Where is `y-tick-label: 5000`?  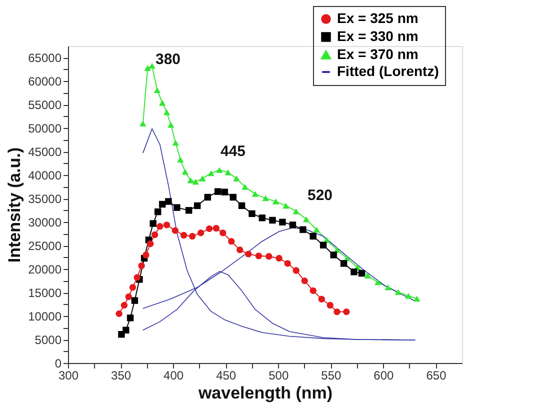
y-tick-label: 5000 is located at coordinates (48, 340).